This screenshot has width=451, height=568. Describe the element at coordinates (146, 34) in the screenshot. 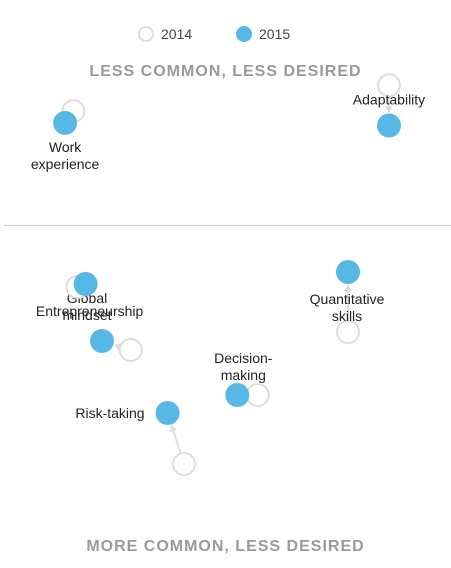

I see `legend-swatch-2014` at that location.